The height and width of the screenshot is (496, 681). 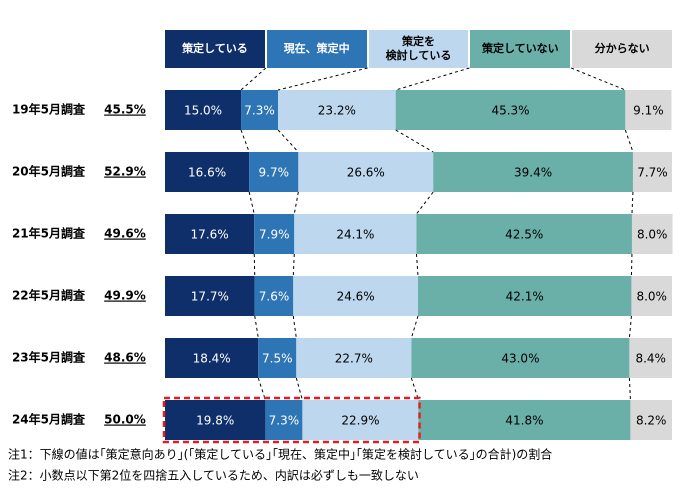 I want to click on value-label: 15.0%, so click(x=203, y=111).